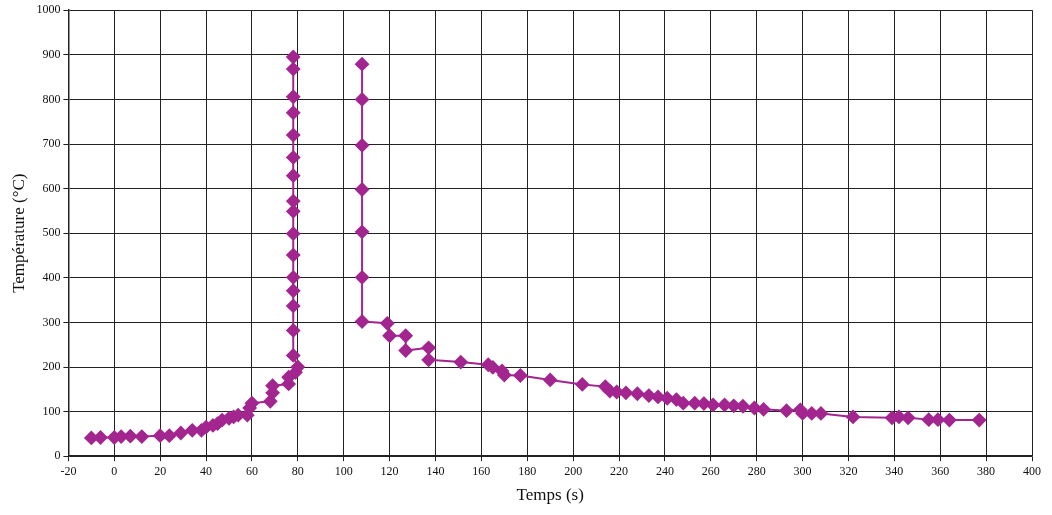 The image size is (1052, 515). Describe the element at coordinates (57, 455) in the screenshot. I see `y-tick-label: 0` at that location.